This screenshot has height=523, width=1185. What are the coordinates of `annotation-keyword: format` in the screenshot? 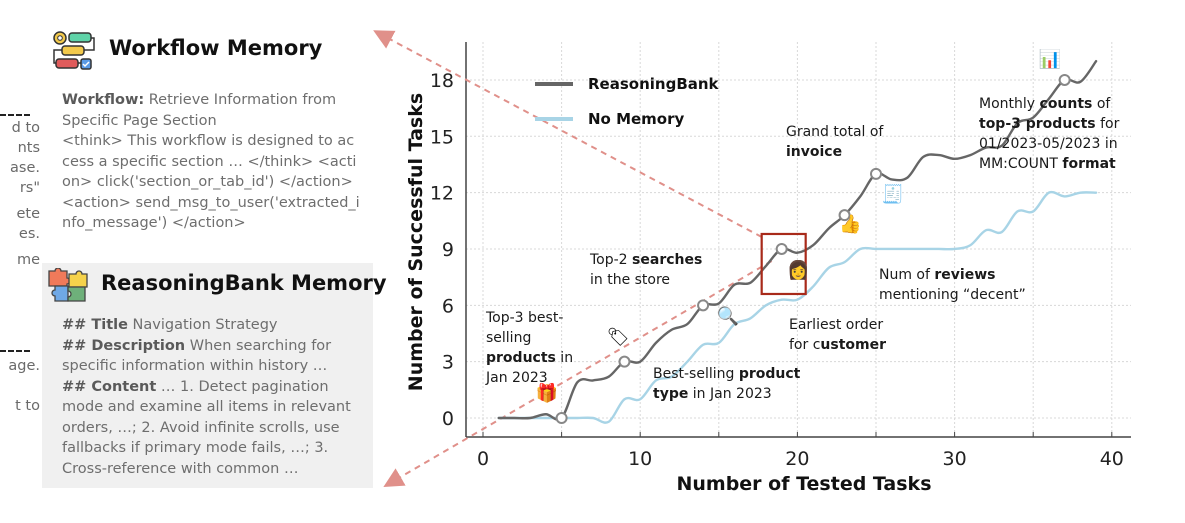 It's located at (1089, 164).